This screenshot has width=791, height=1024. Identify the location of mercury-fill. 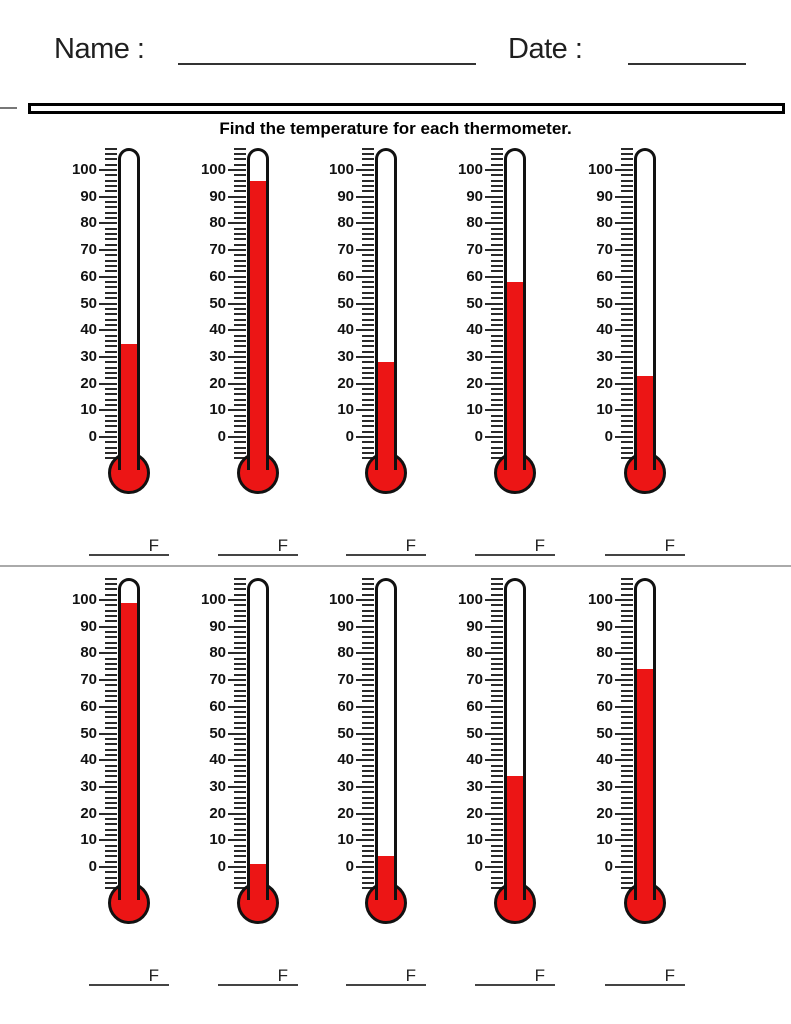
(258, 325).